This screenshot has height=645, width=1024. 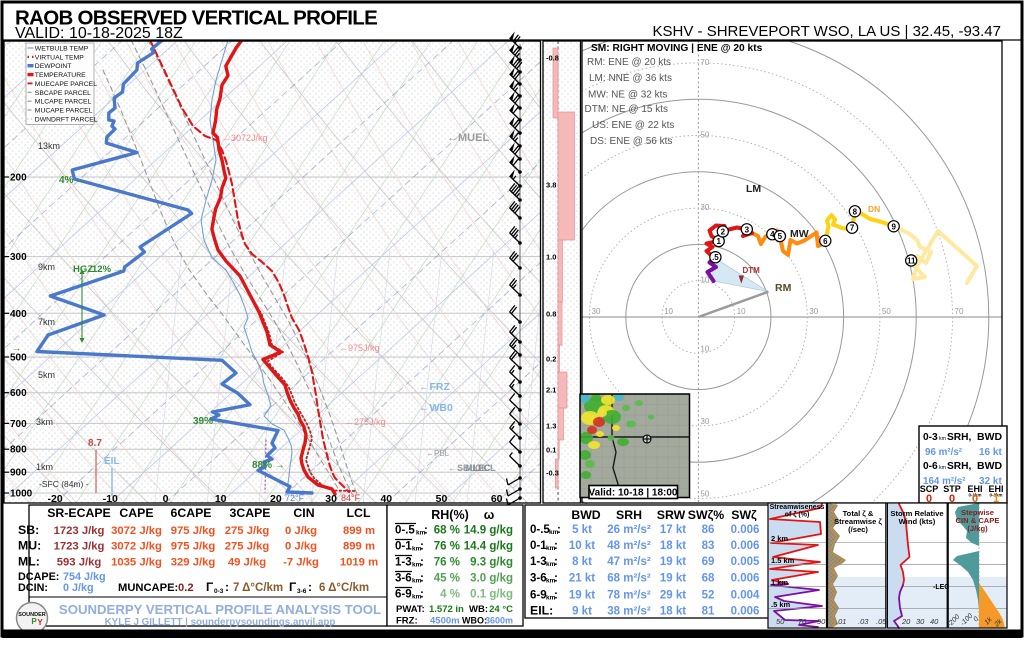 What do you see at coordinates (489, 515) in the screenshot?
I see `svg-text: ω` at bounding box center [489, 515].